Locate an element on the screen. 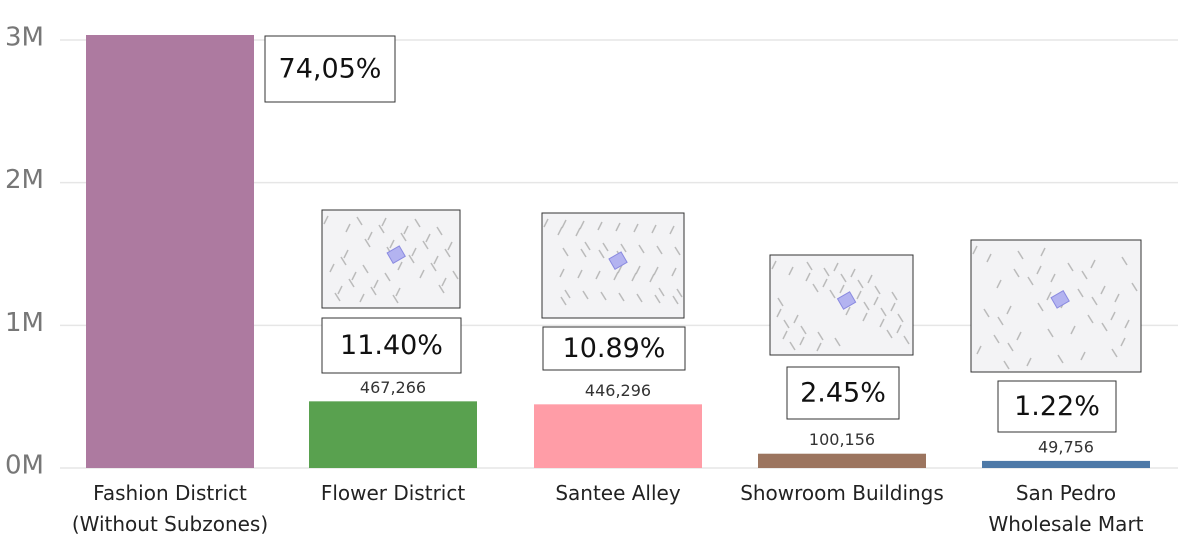 The image size is (1178, 542). y-tick-label: 2M is located at coordinates (24, 180).